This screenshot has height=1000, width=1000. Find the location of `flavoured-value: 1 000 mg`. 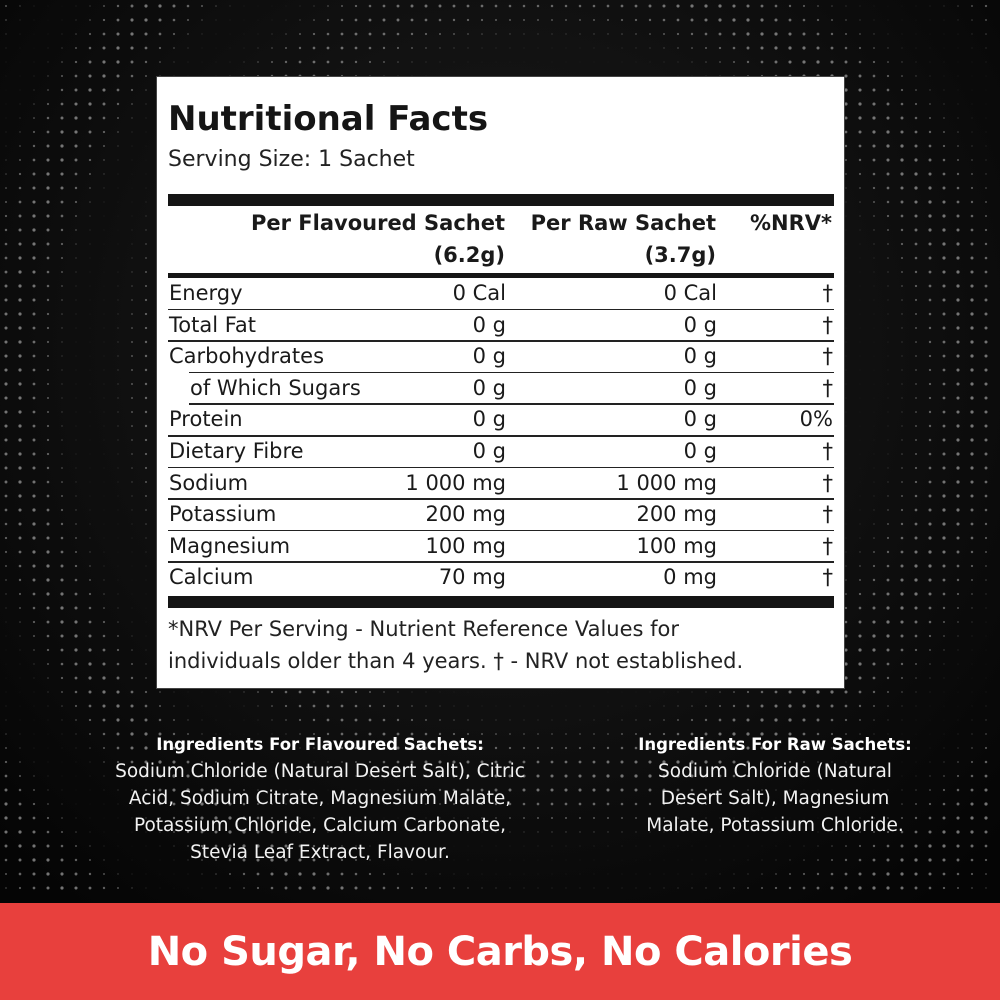

flavoured-value: 1 000 mg is located at coordinates (455, 482).